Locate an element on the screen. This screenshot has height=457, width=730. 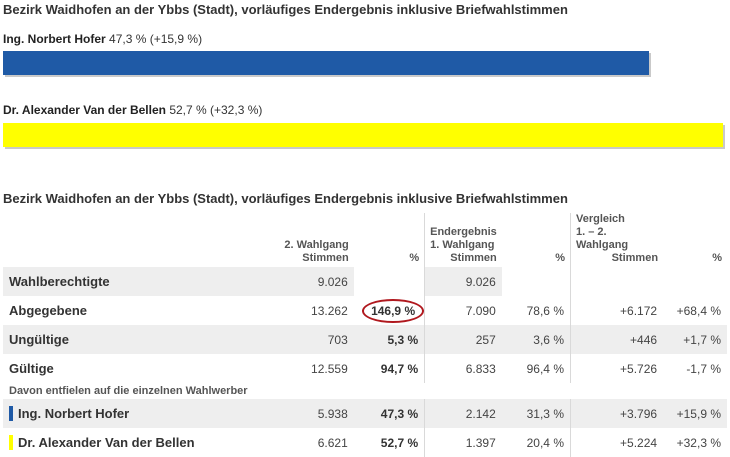
row-label: Dr. Alexander Van der Bellen is located at coordinates (136, 442).